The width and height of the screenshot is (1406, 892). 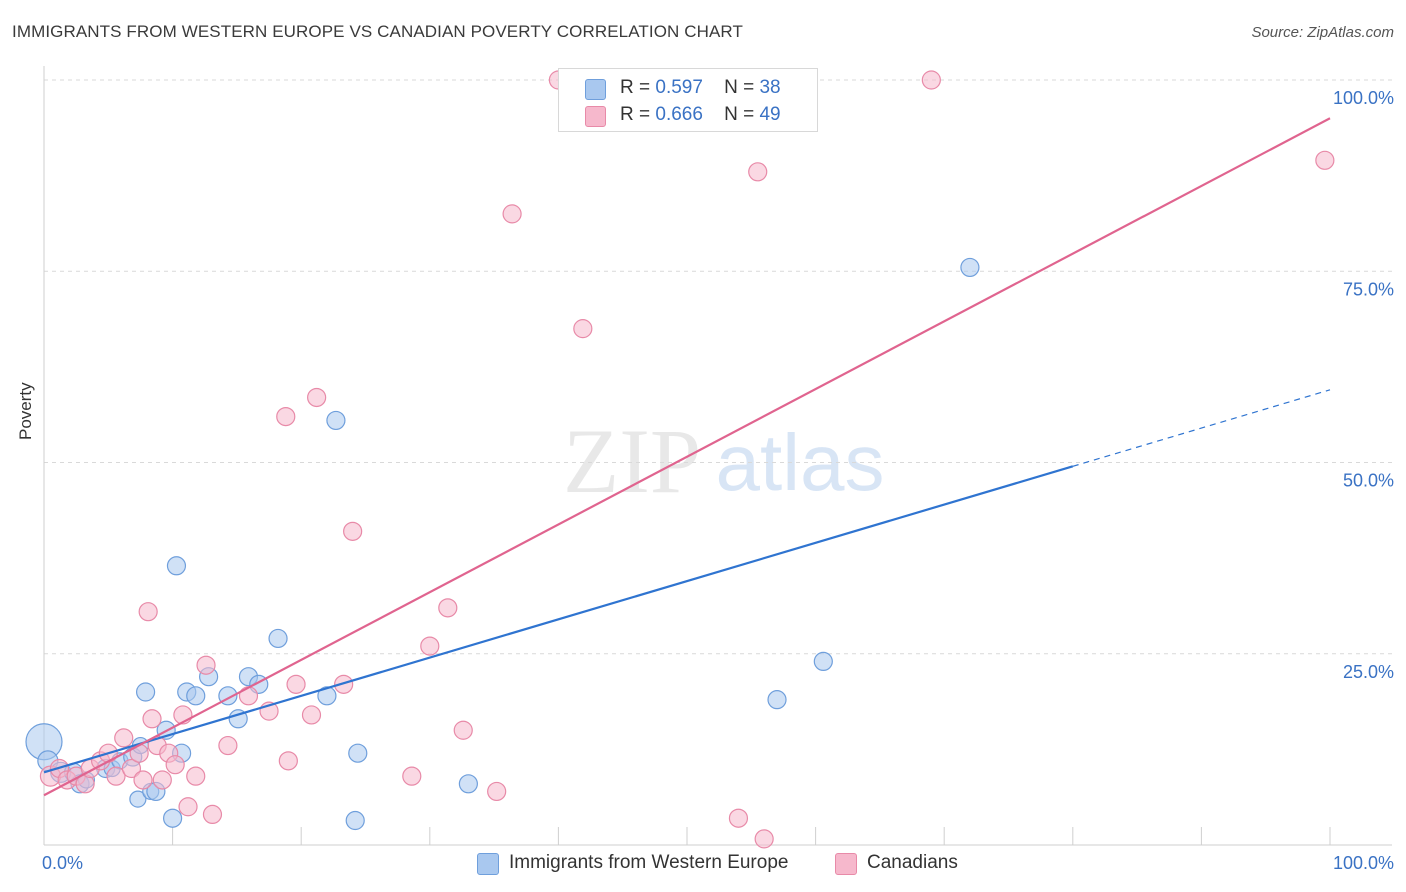 What do you see at coordinates (25, 411) in the screenshot?
I see `y-axis-label: Poverty` at bounding box center [25, 411].